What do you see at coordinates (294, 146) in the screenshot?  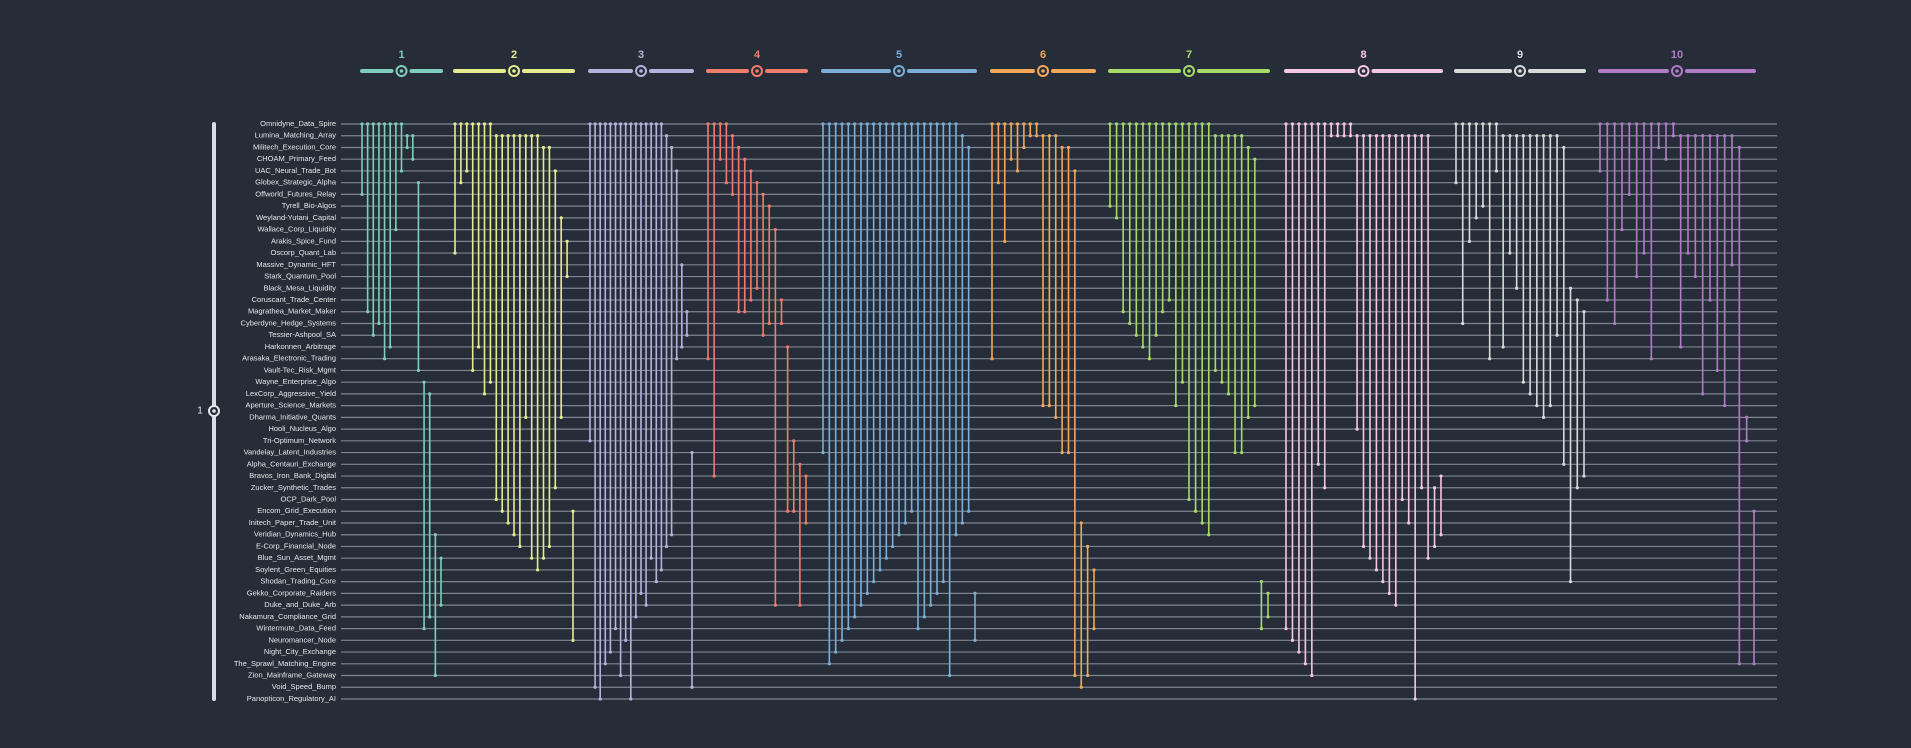 I see `row-label: Militech_Execution_Core` at bounding box center [294, 146].